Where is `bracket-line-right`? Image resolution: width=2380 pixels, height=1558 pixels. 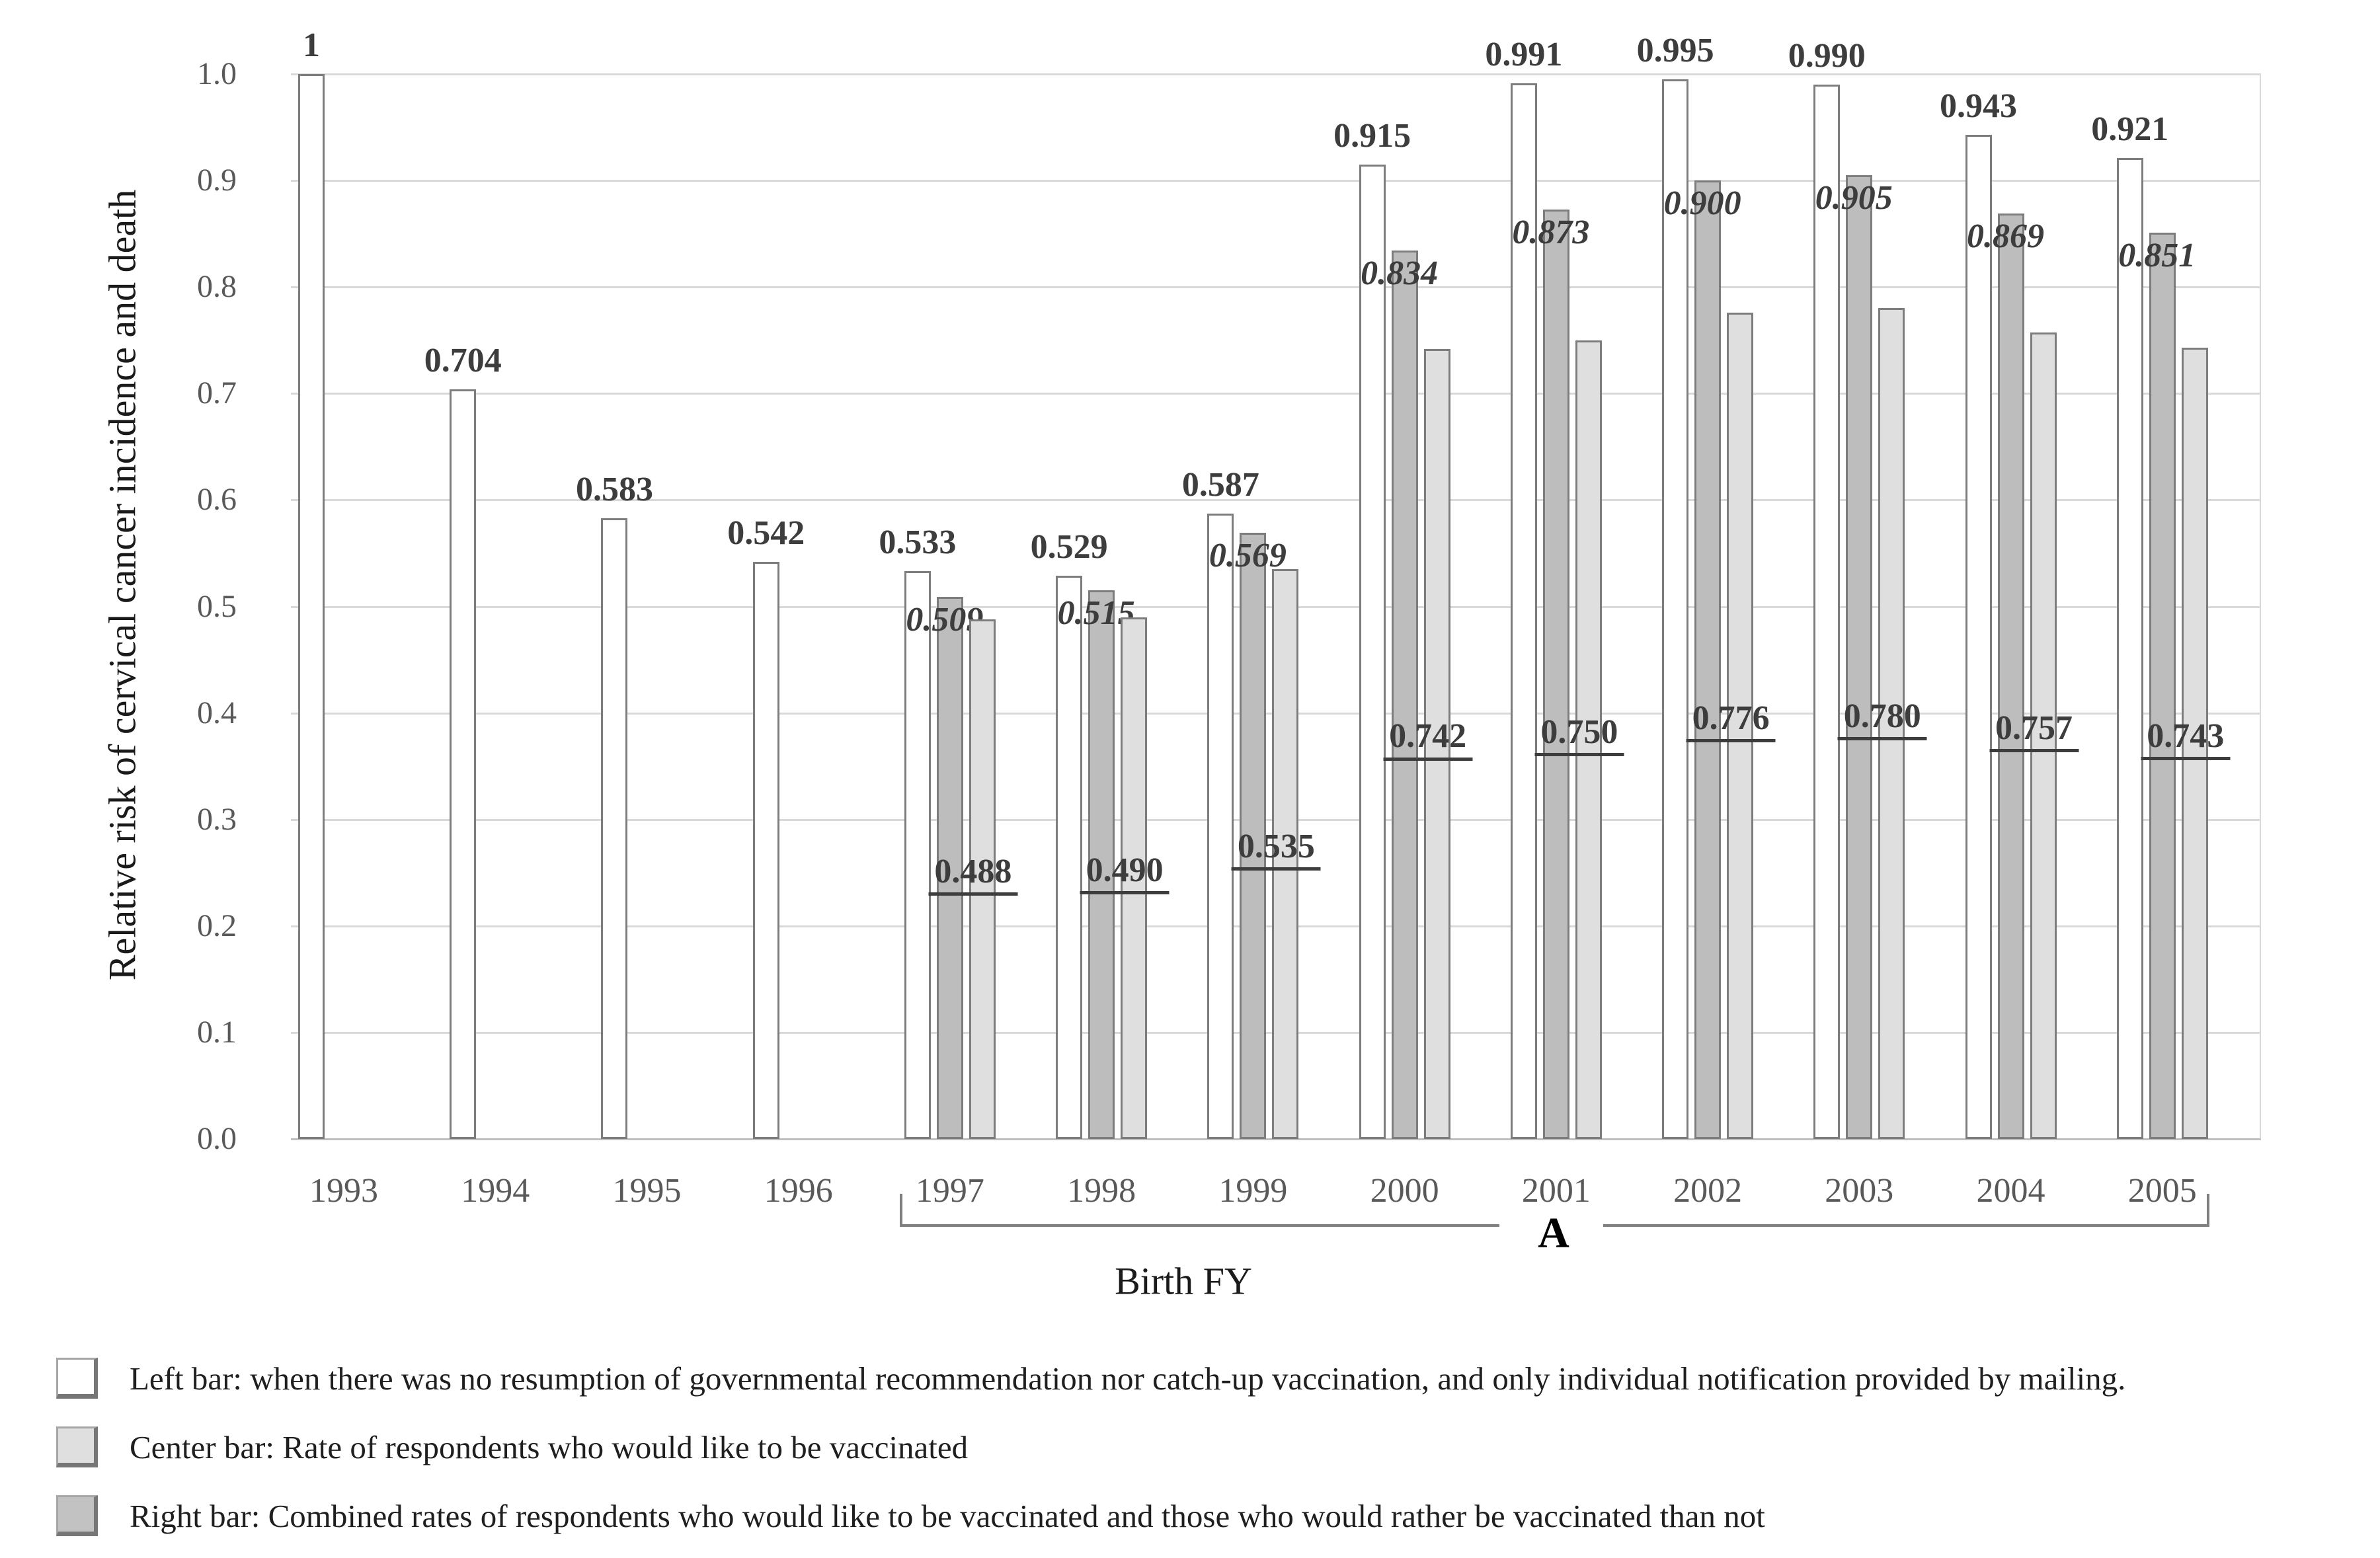 bracket-line-right is located at coordinates (1906, 1225).